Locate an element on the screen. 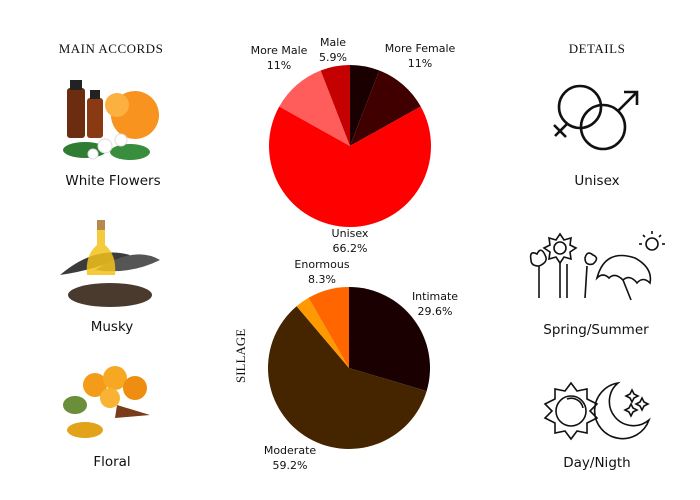 This screenshot has height=500, width=700. main-accords-heading: MAIN ACCORDS is located at coordinates (111, 48).